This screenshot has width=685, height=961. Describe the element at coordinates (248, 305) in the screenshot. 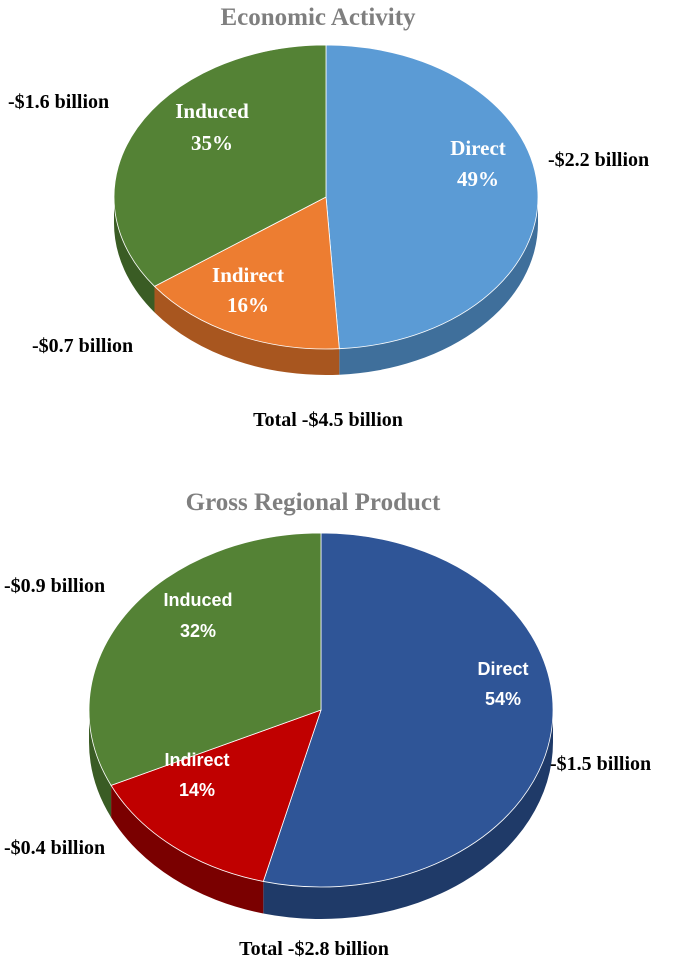

I see `slice-pct-indirect: 16%` at that location.